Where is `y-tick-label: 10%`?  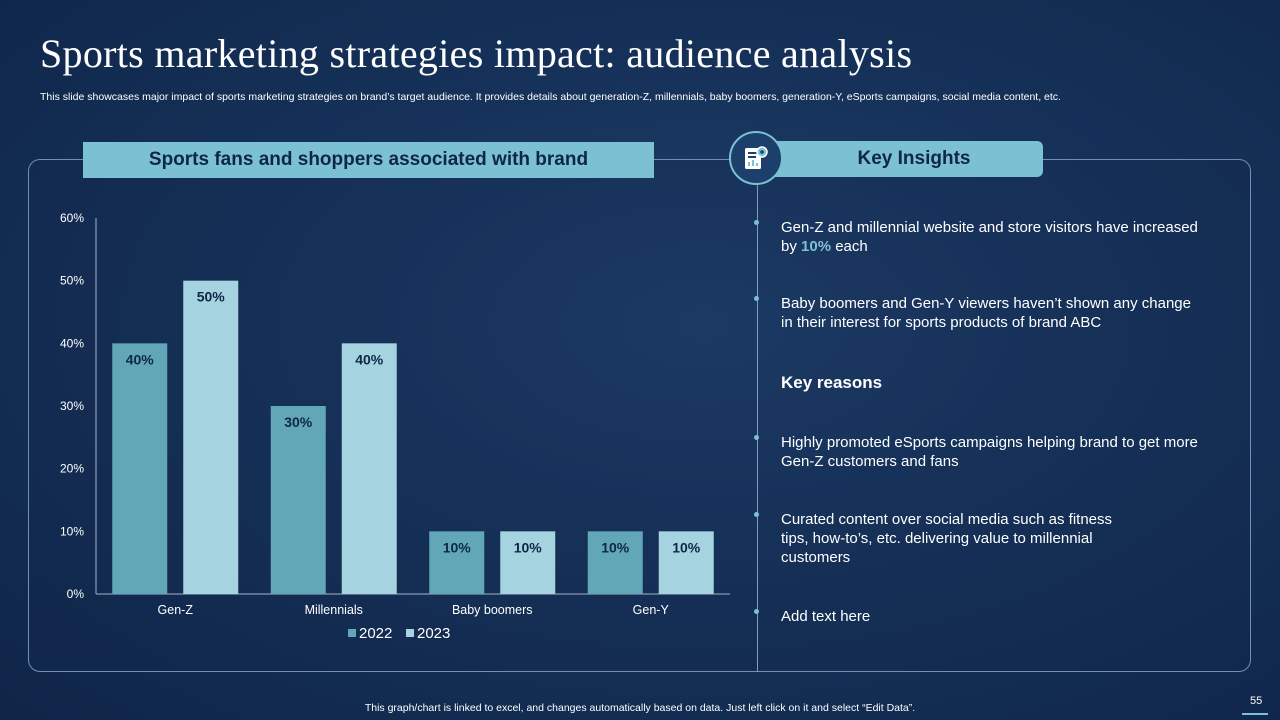 y-tick-label: 10% is located at coordinates (72, 531).